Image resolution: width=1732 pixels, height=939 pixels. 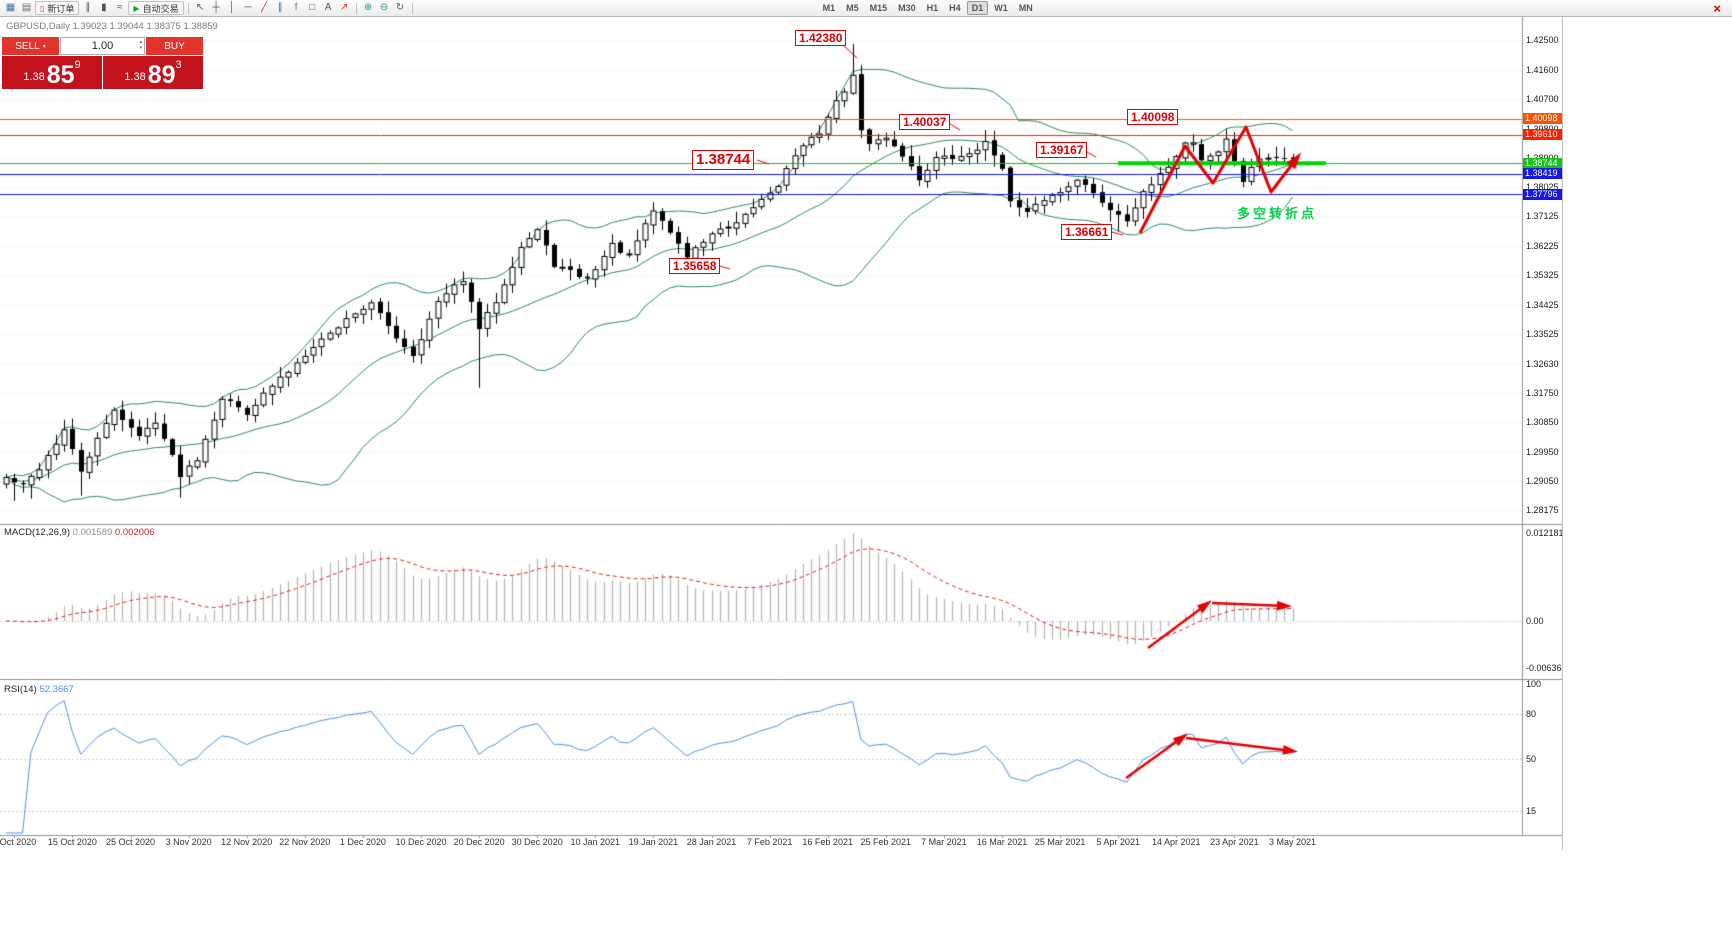 I want to click on chart-close-button: ×, so click(x=1717, y=8).